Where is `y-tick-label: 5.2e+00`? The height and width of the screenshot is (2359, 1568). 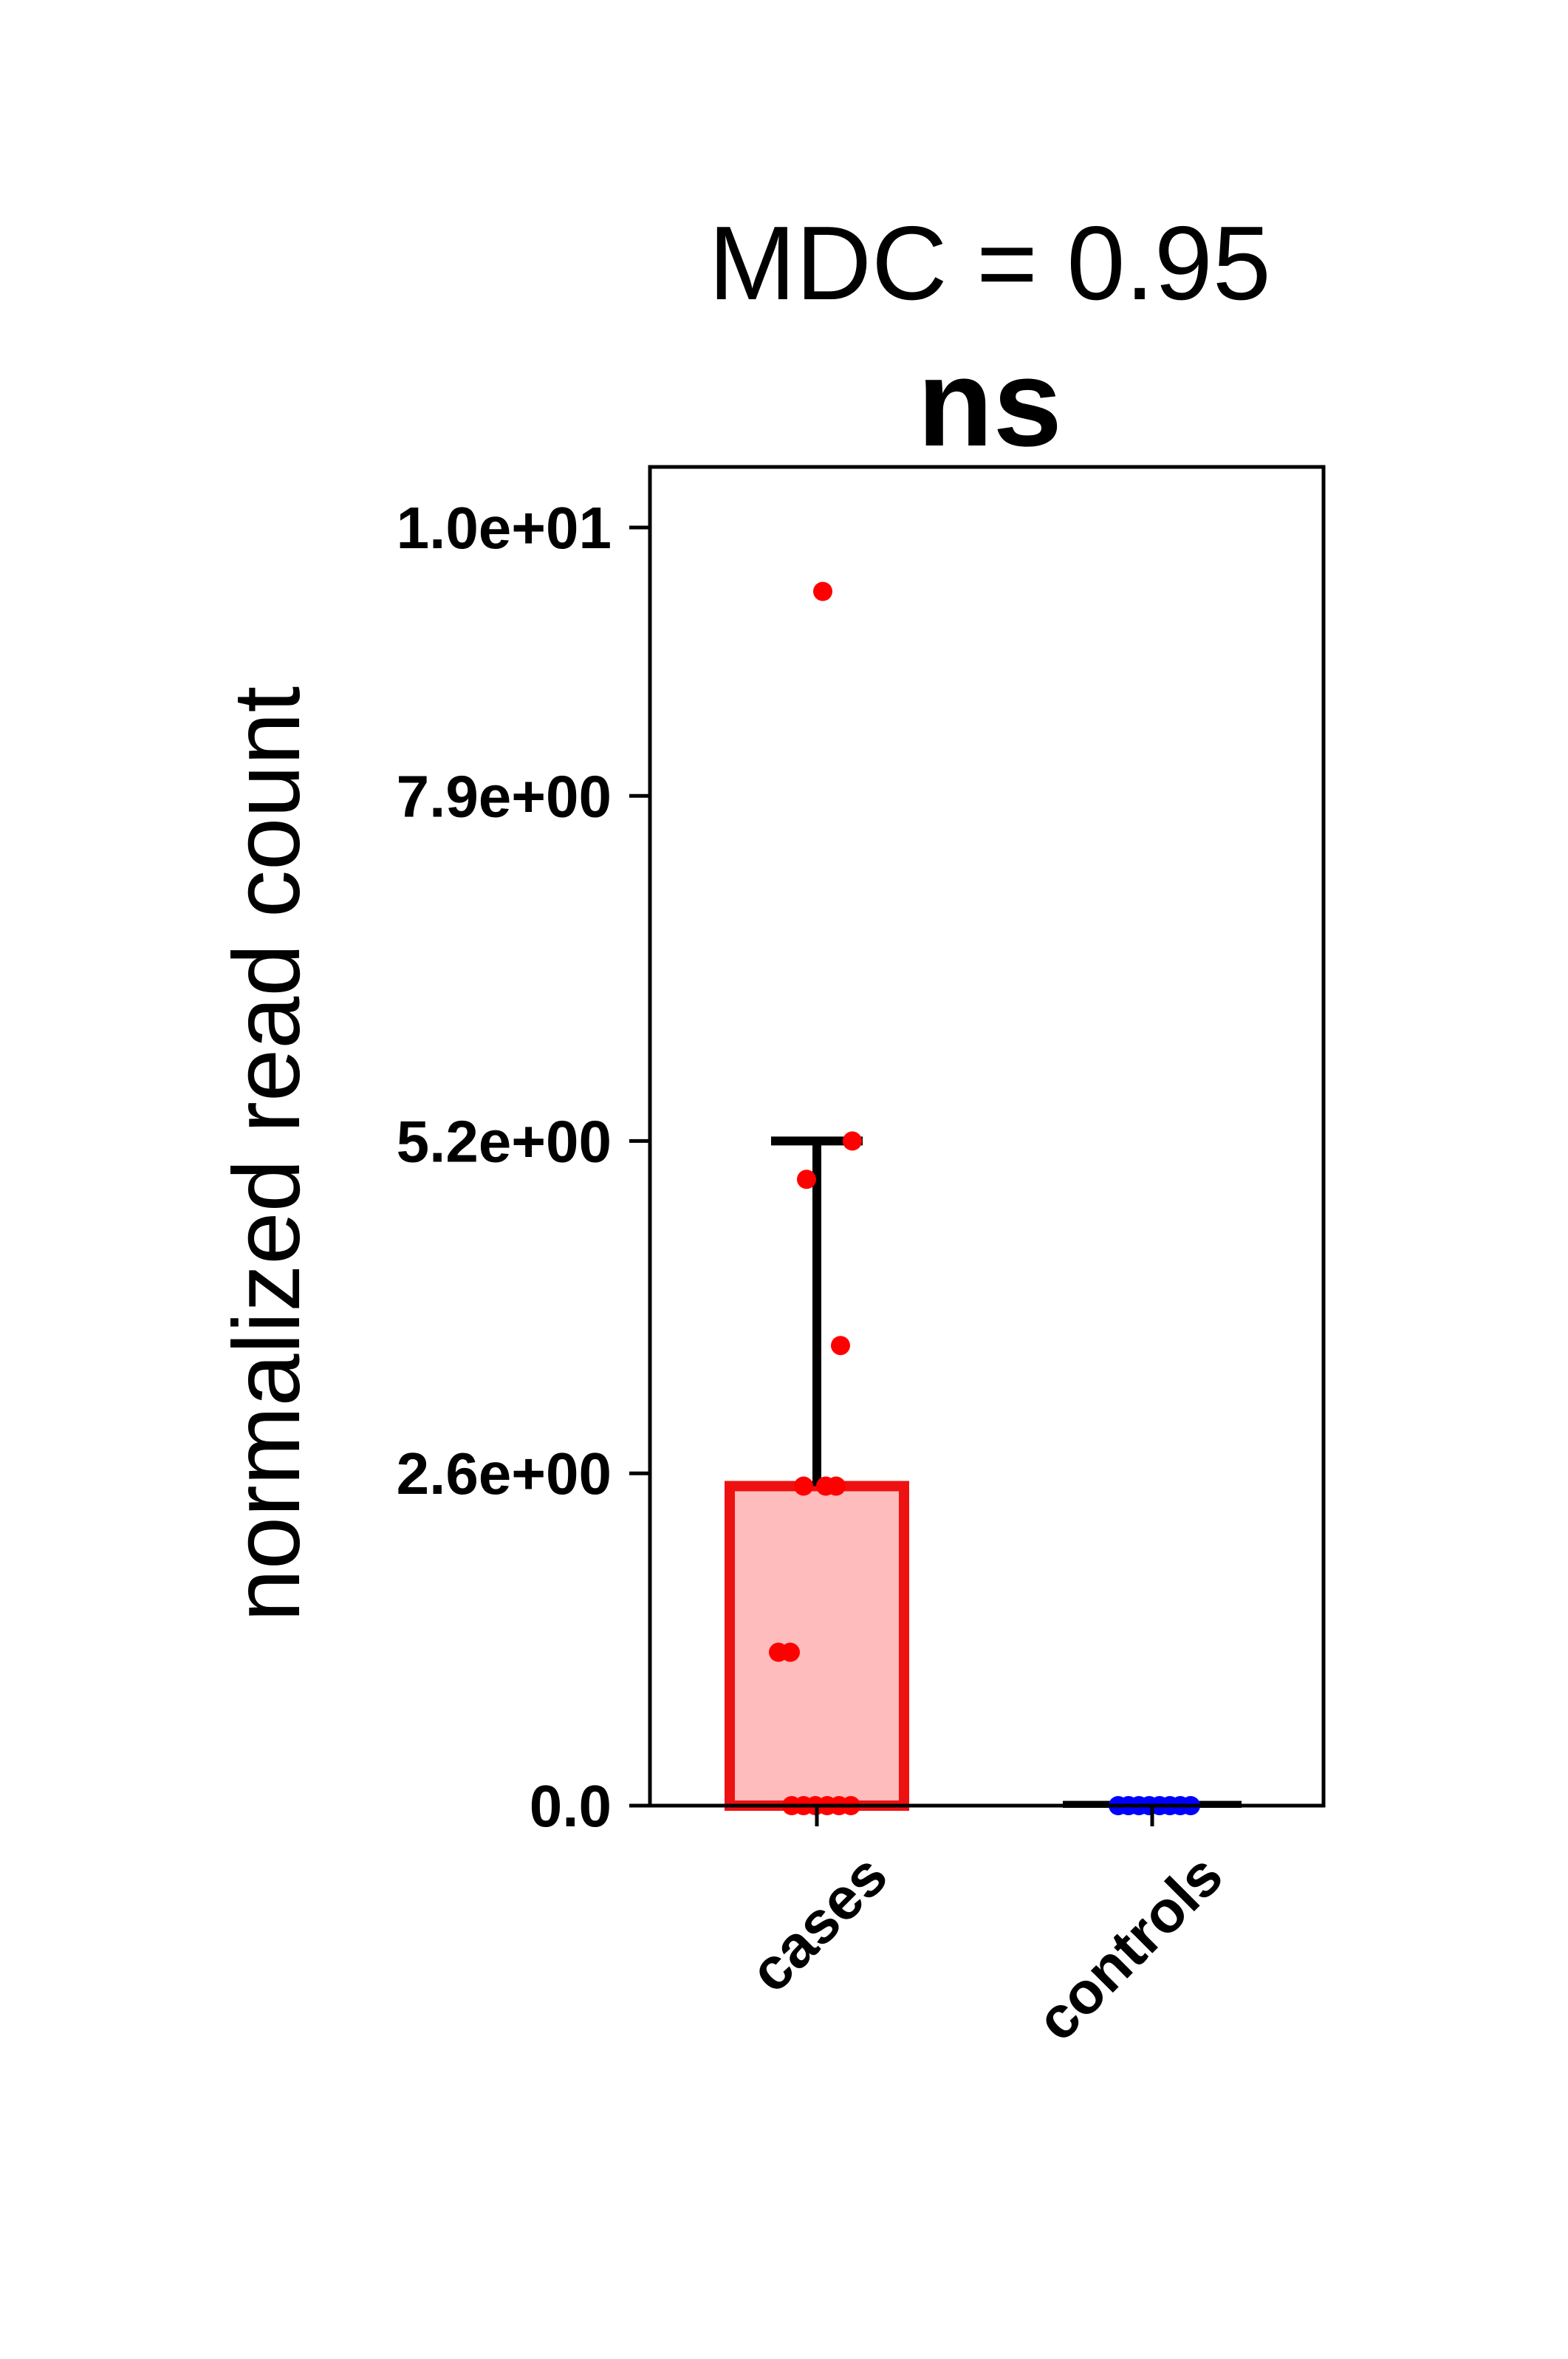 y-tick-label: 5.2e+00 is located at coordinates (504, 1141).